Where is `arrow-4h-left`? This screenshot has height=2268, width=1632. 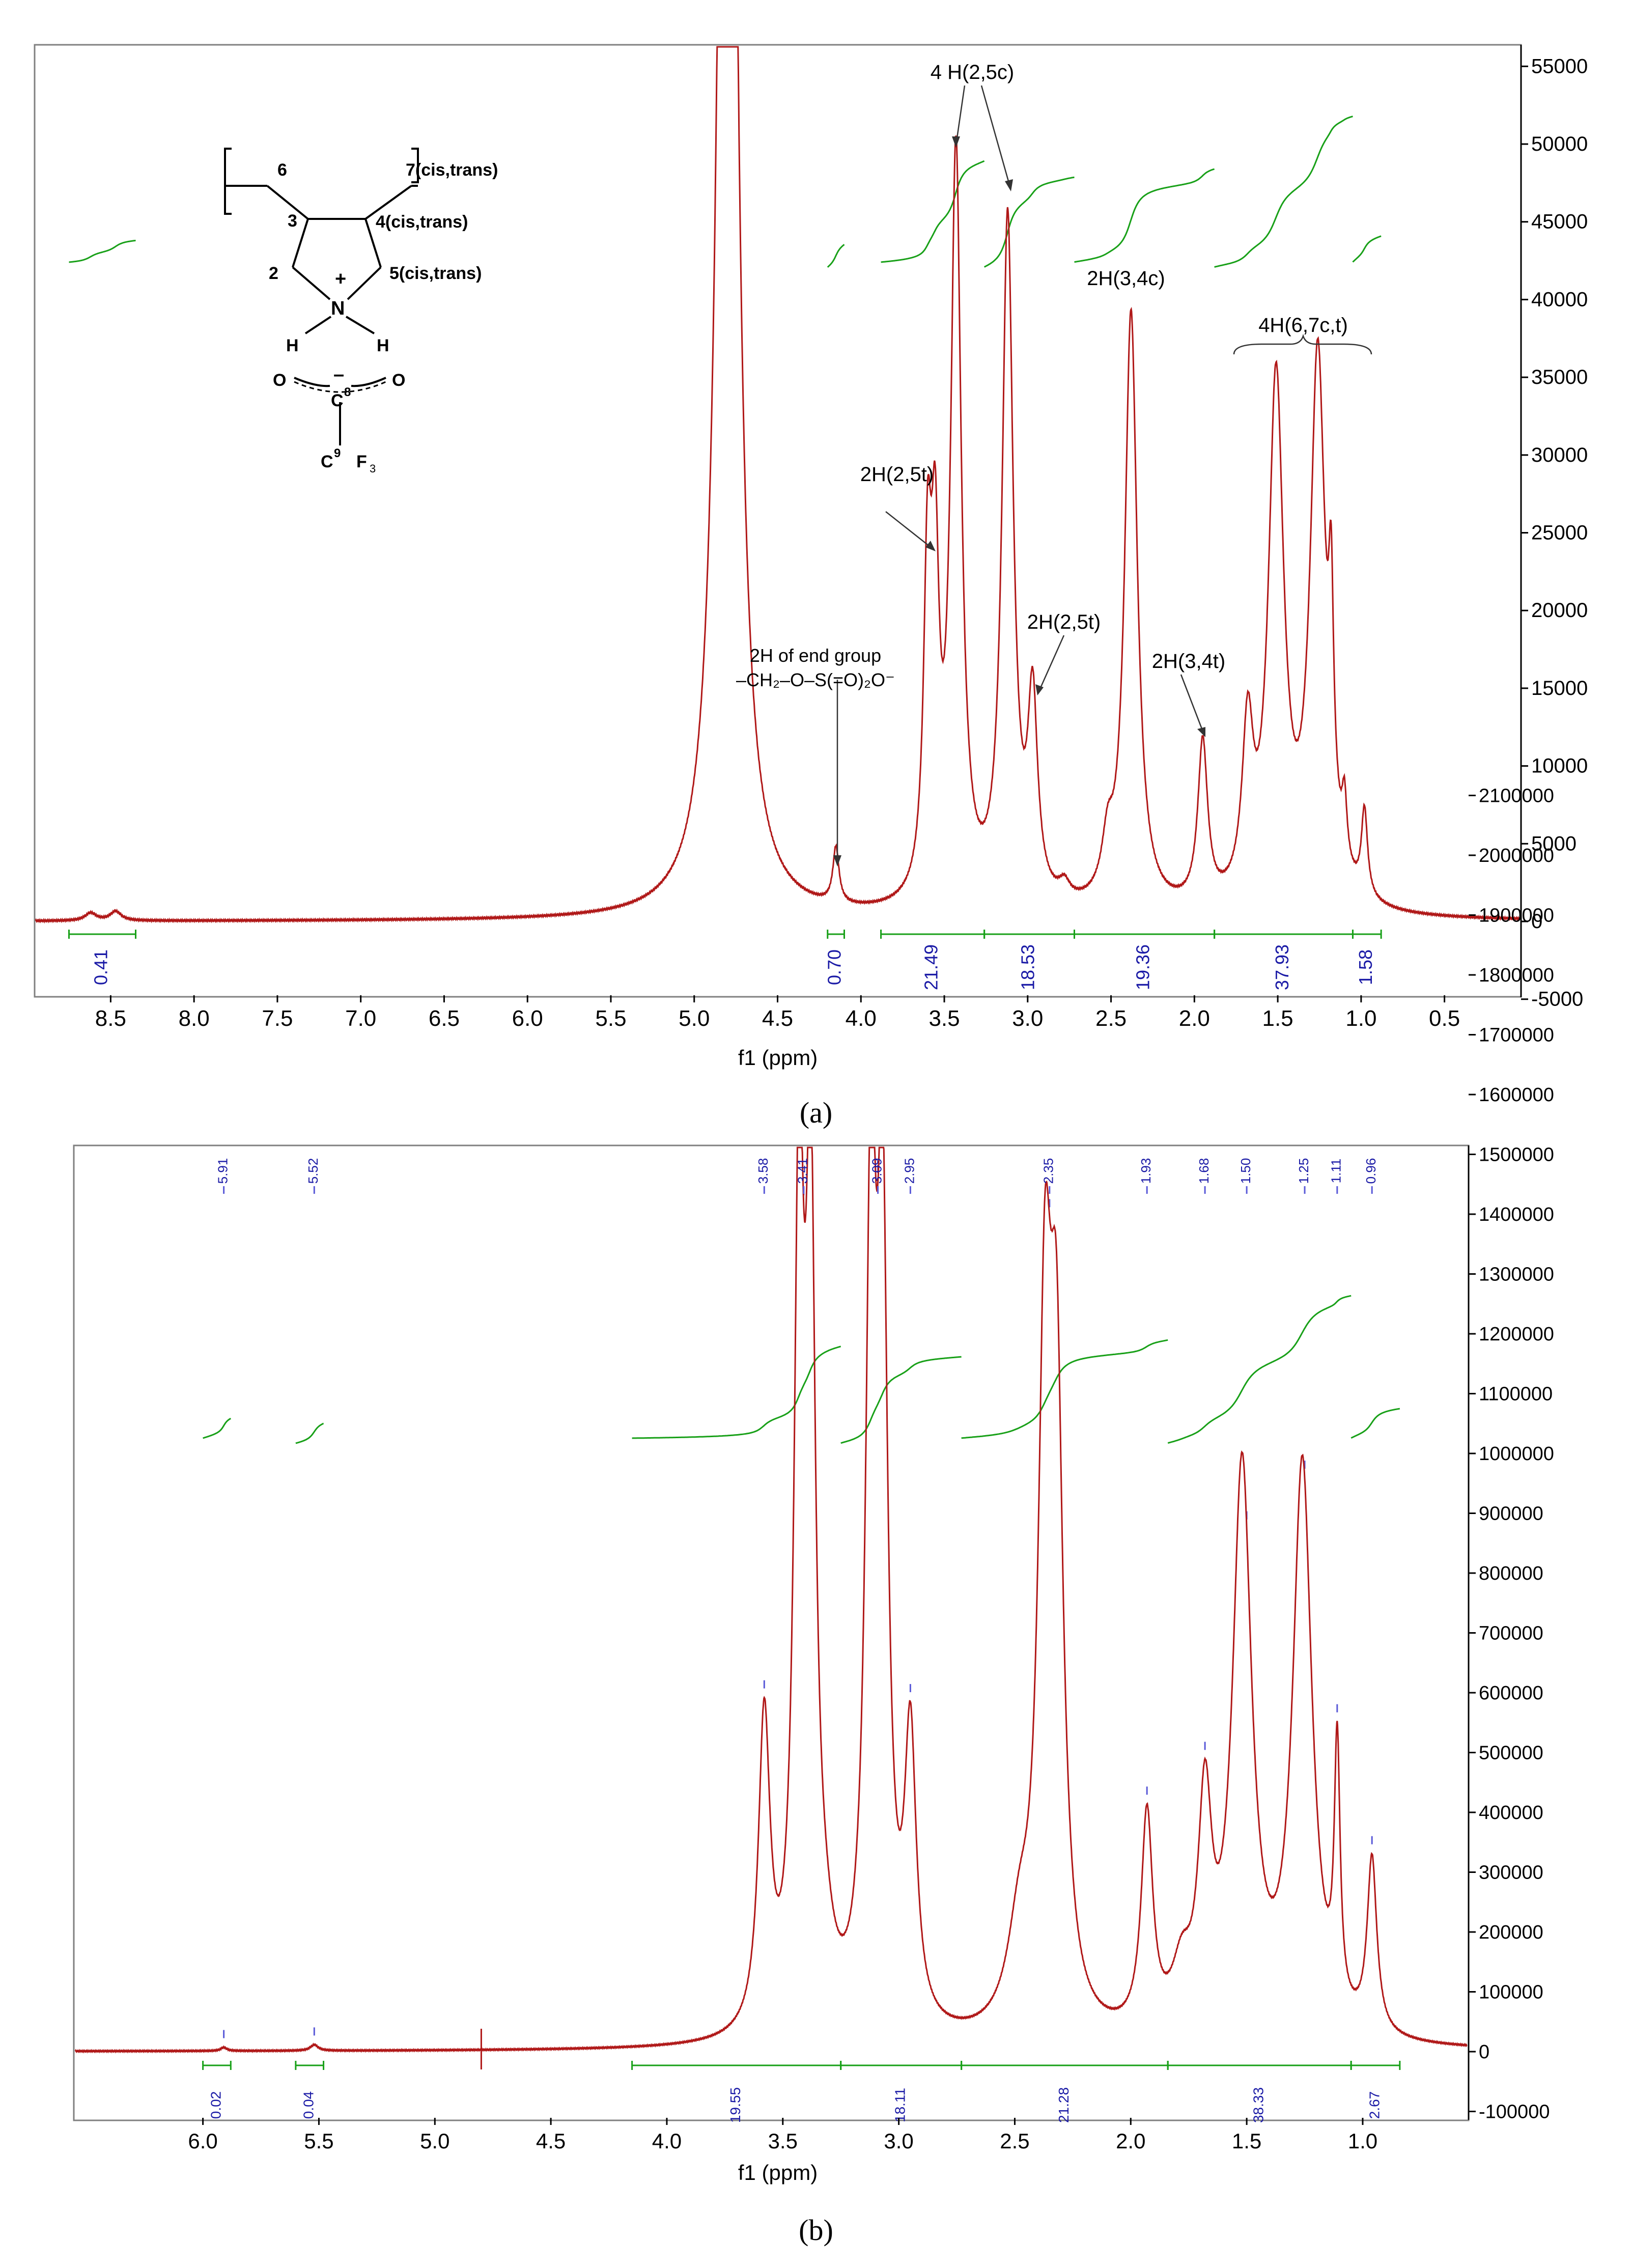
arrow-4h-left is located at coordinates (960, 115).